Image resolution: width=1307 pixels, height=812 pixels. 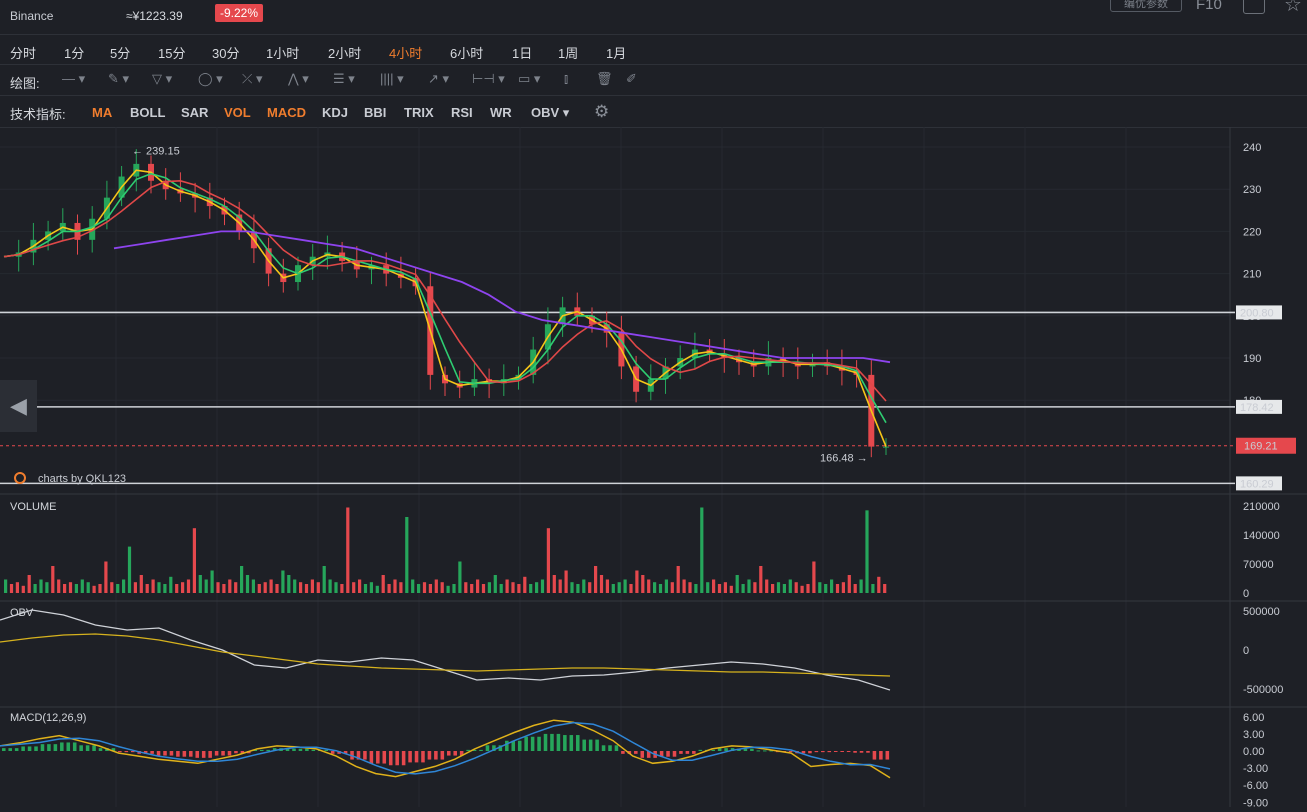 What do you see at coordinates (406, 53) in the screenshot?
I see `timeframe-7: 4小时` at bounding box center [406, 53].